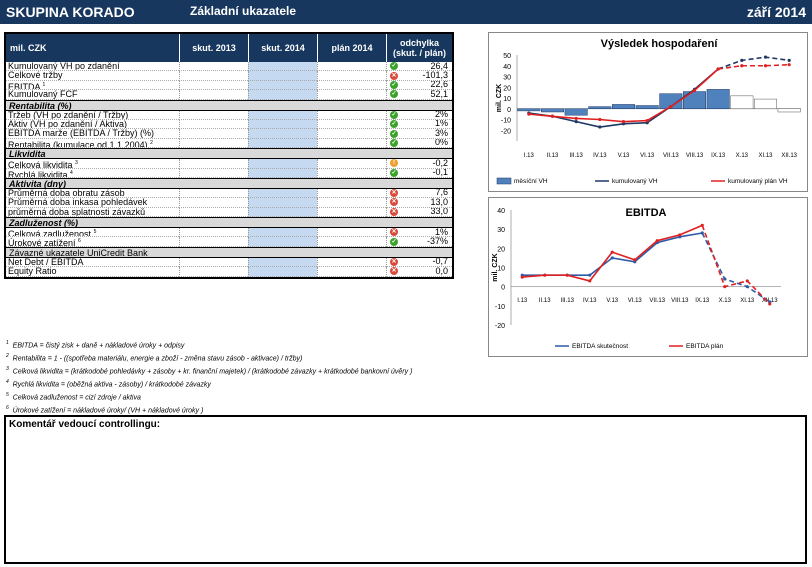 This screenshot has width=812, height=567. What do you see at coordinates (7, 382) in the screenshot?
I see `footnote-number: 4` at bounding box center [7, 382].